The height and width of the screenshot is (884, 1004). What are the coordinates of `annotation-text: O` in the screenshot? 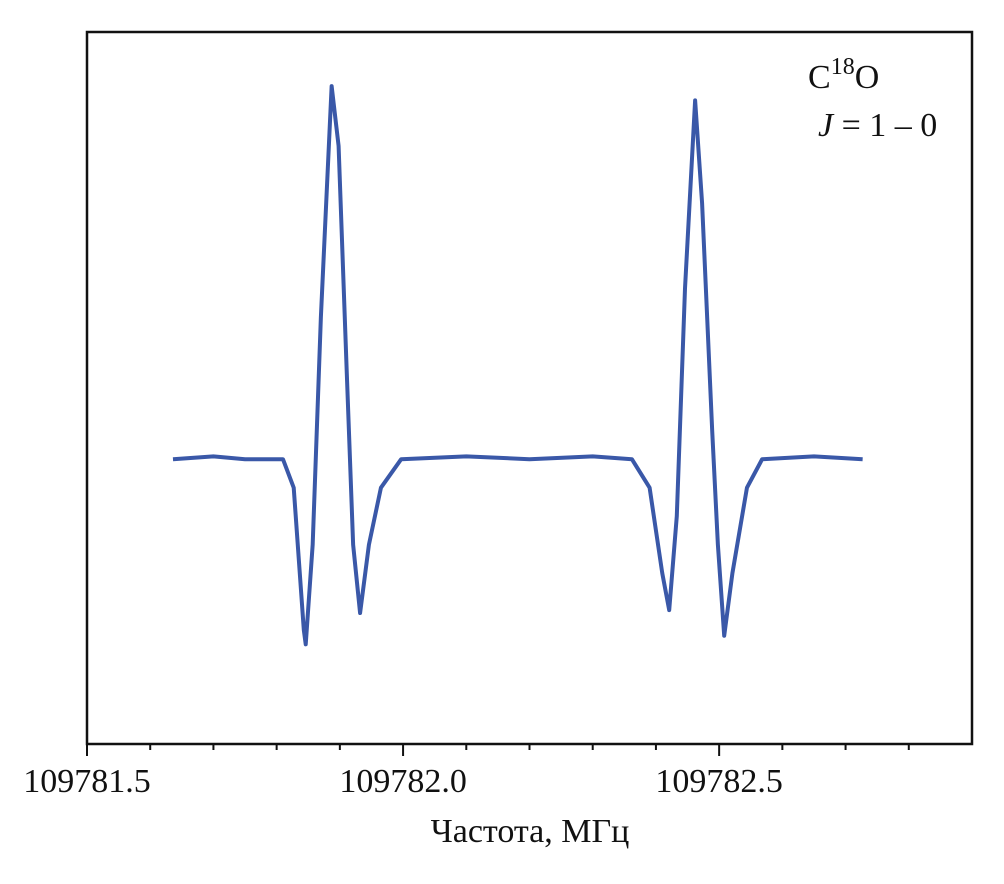 It's located at (867, 77).